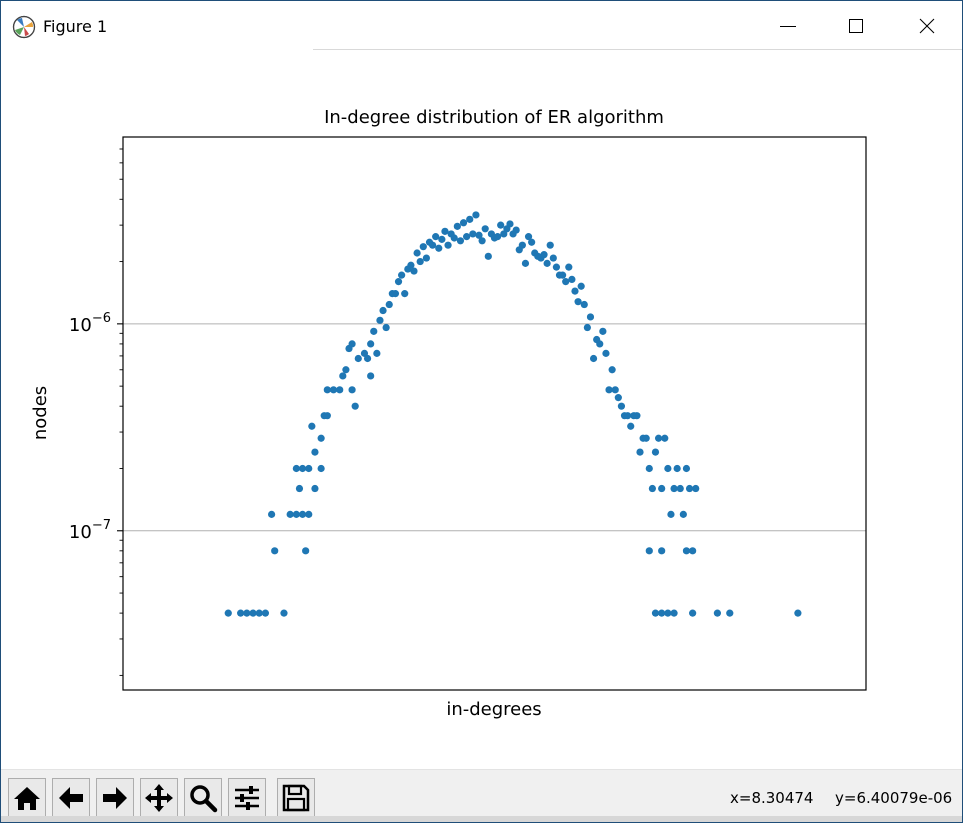 This screenshot has width=963, height=823. What do you see at coordinates (772, 798) in the screenshot?
I see `x-coordinate-readout: x=8.30474` at bounding box center [772, 798].